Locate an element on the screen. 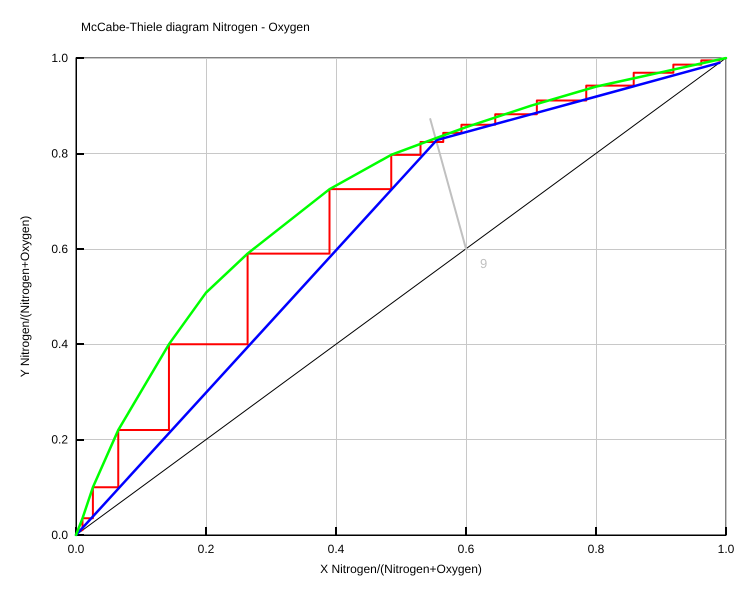  x-tick-label: 1.0 is located at coordinates (726, 549).